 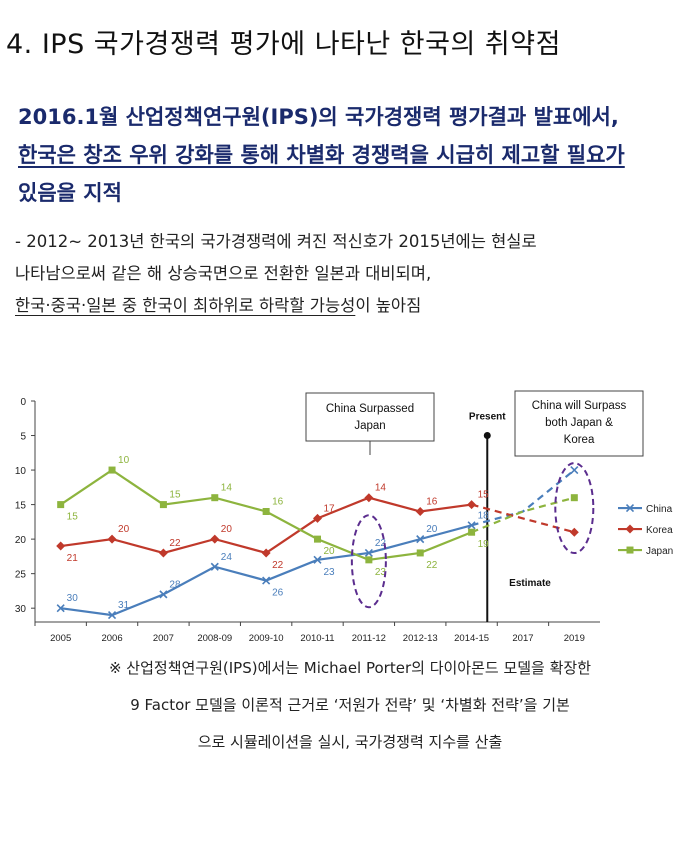 I want to click on data-label-japan: 14, so click(x=227, y=488).